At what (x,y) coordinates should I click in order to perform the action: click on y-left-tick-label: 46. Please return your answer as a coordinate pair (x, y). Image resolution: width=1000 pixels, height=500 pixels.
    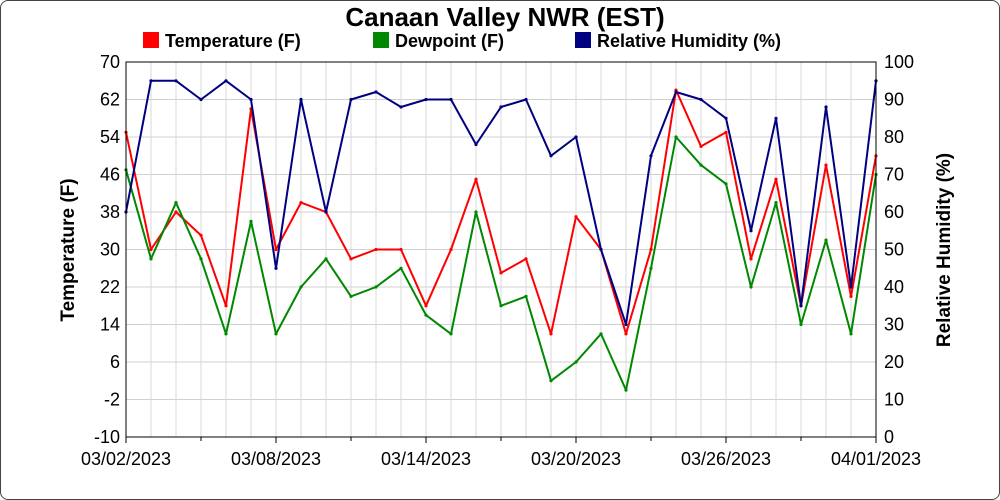
    Looking at the image, I should click on (110, 175).